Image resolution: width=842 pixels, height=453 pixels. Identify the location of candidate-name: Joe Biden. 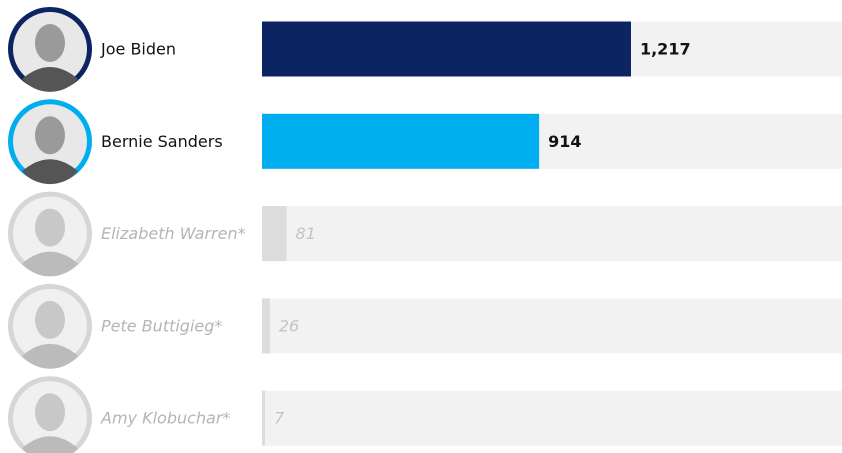
(138, 49).